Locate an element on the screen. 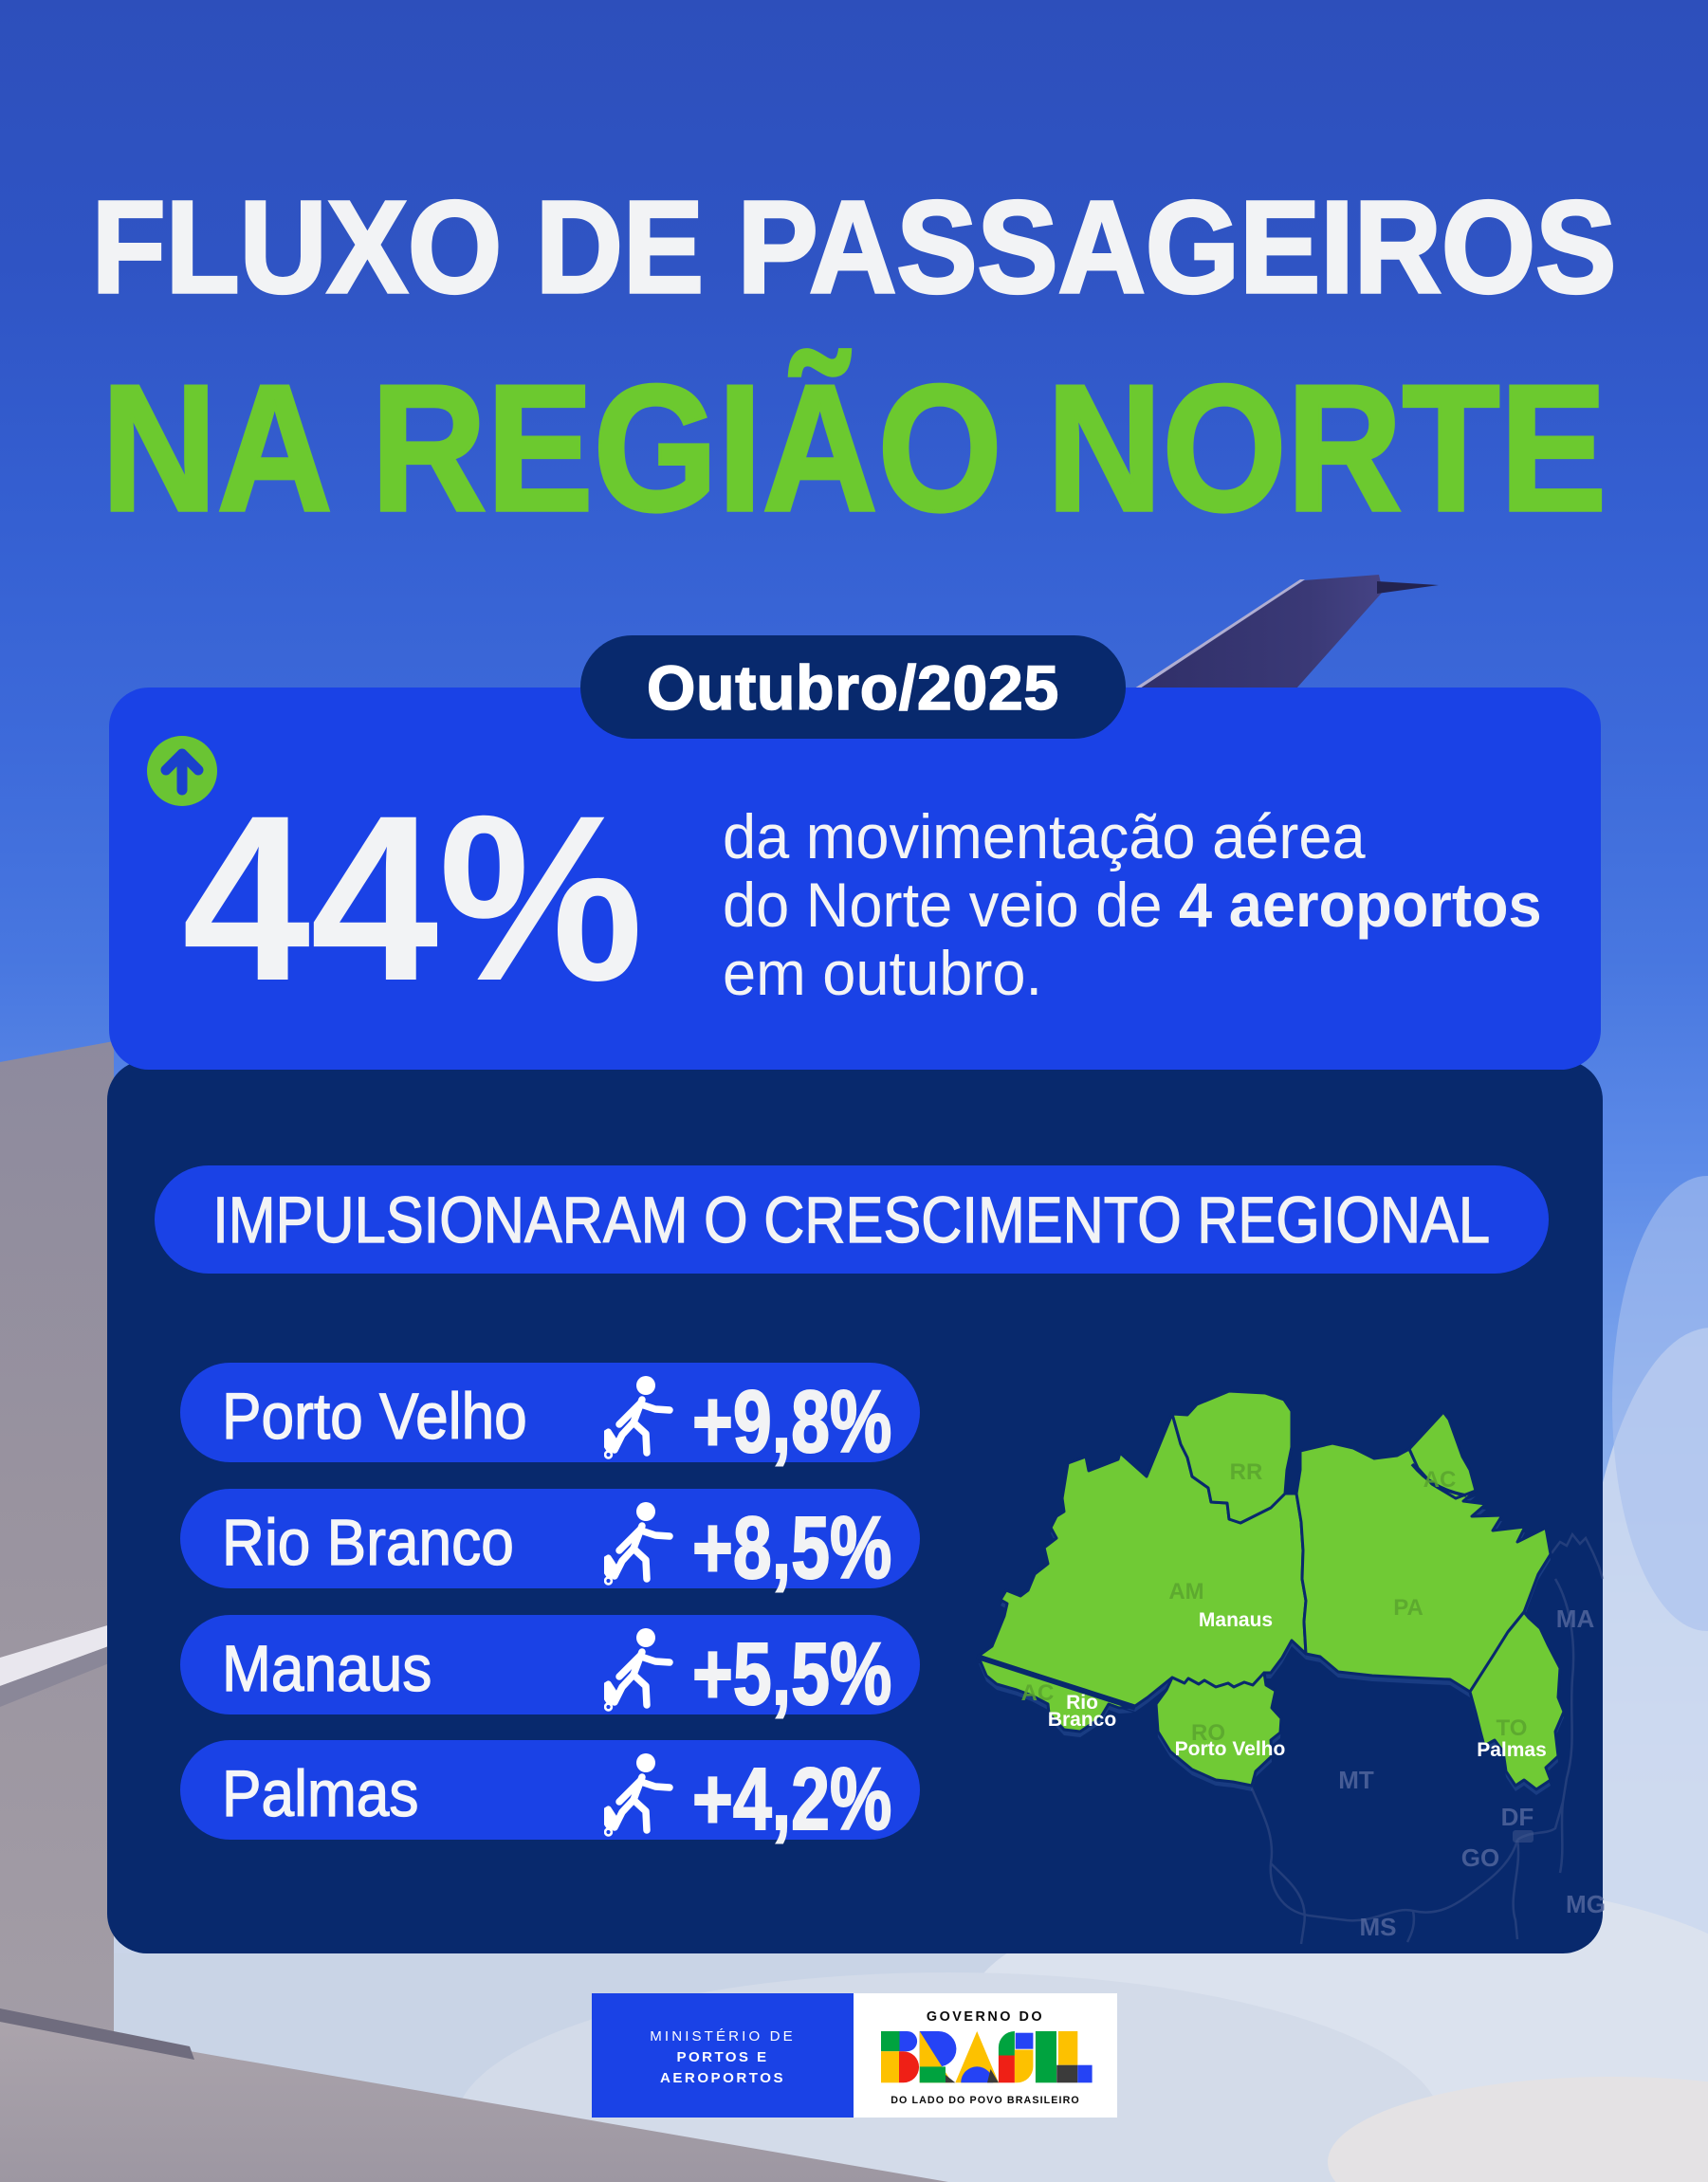 The width and height of the screenshot is (1708, 2182). svg-text: TO is located at coordinates (1512, 1728).